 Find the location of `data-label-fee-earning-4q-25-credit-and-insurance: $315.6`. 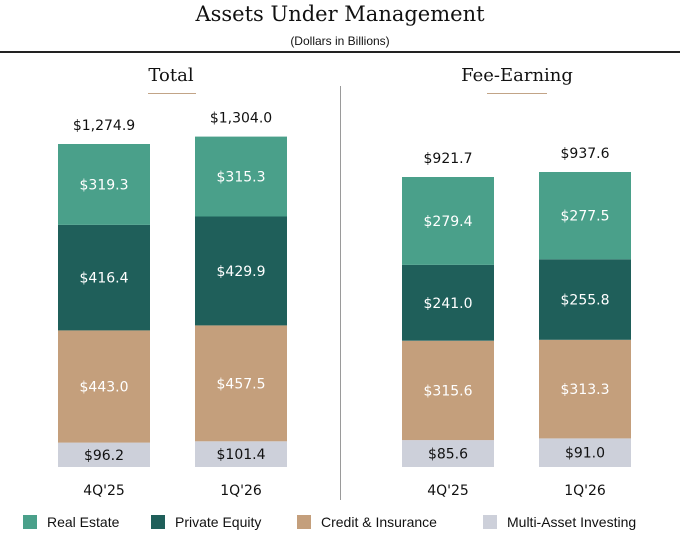

data-label-fee-earning-4q-25-credit-and-insurance: $315.6 is located at coordinates (448, 391).